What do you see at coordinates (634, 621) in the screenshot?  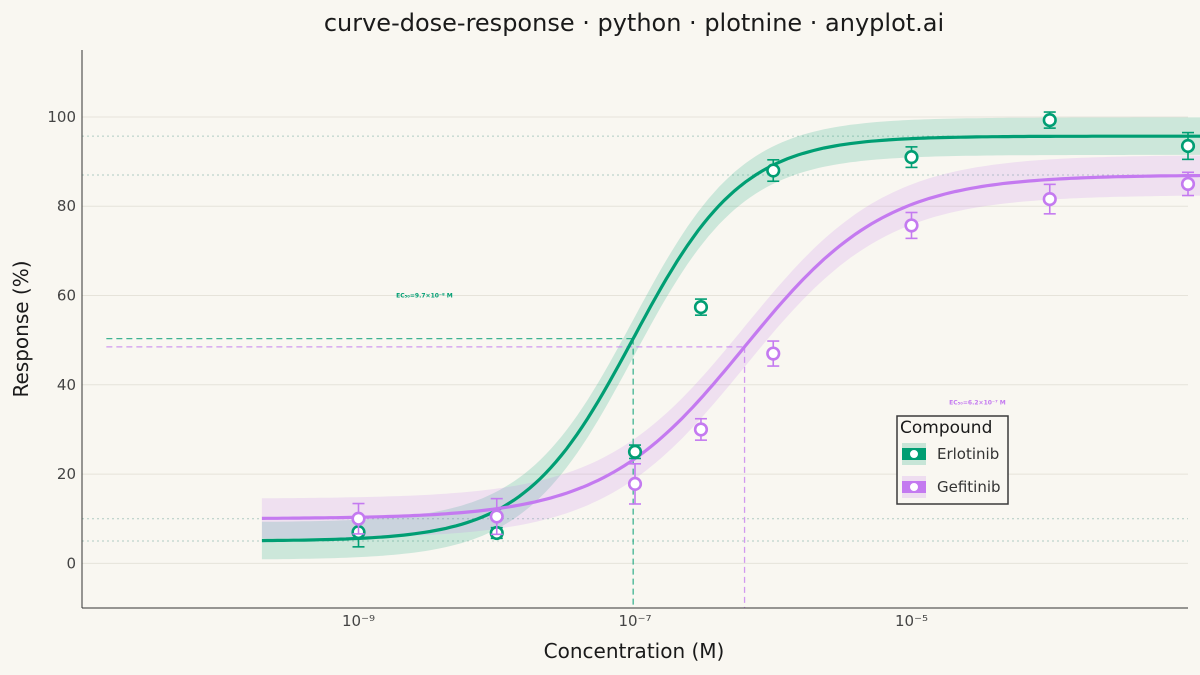 I see `x-tick-label: 10⁻⁷` at bounding box center [634, 621].